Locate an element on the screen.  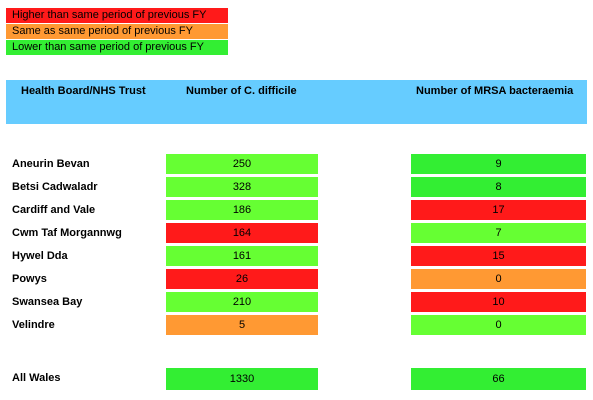
row-label: Powys is located at coordinates (29, 279).